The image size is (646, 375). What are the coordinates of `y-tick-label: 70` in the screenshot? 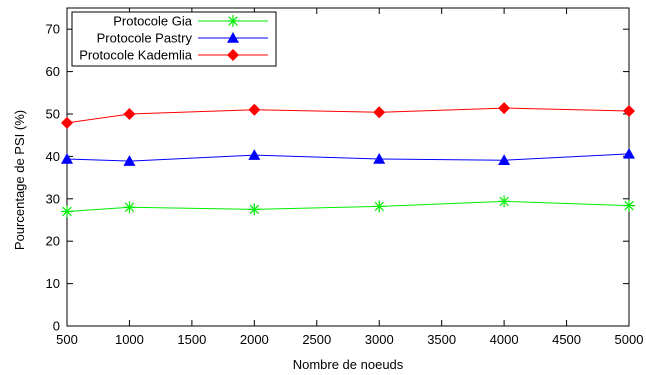 It's located at (53, 29).